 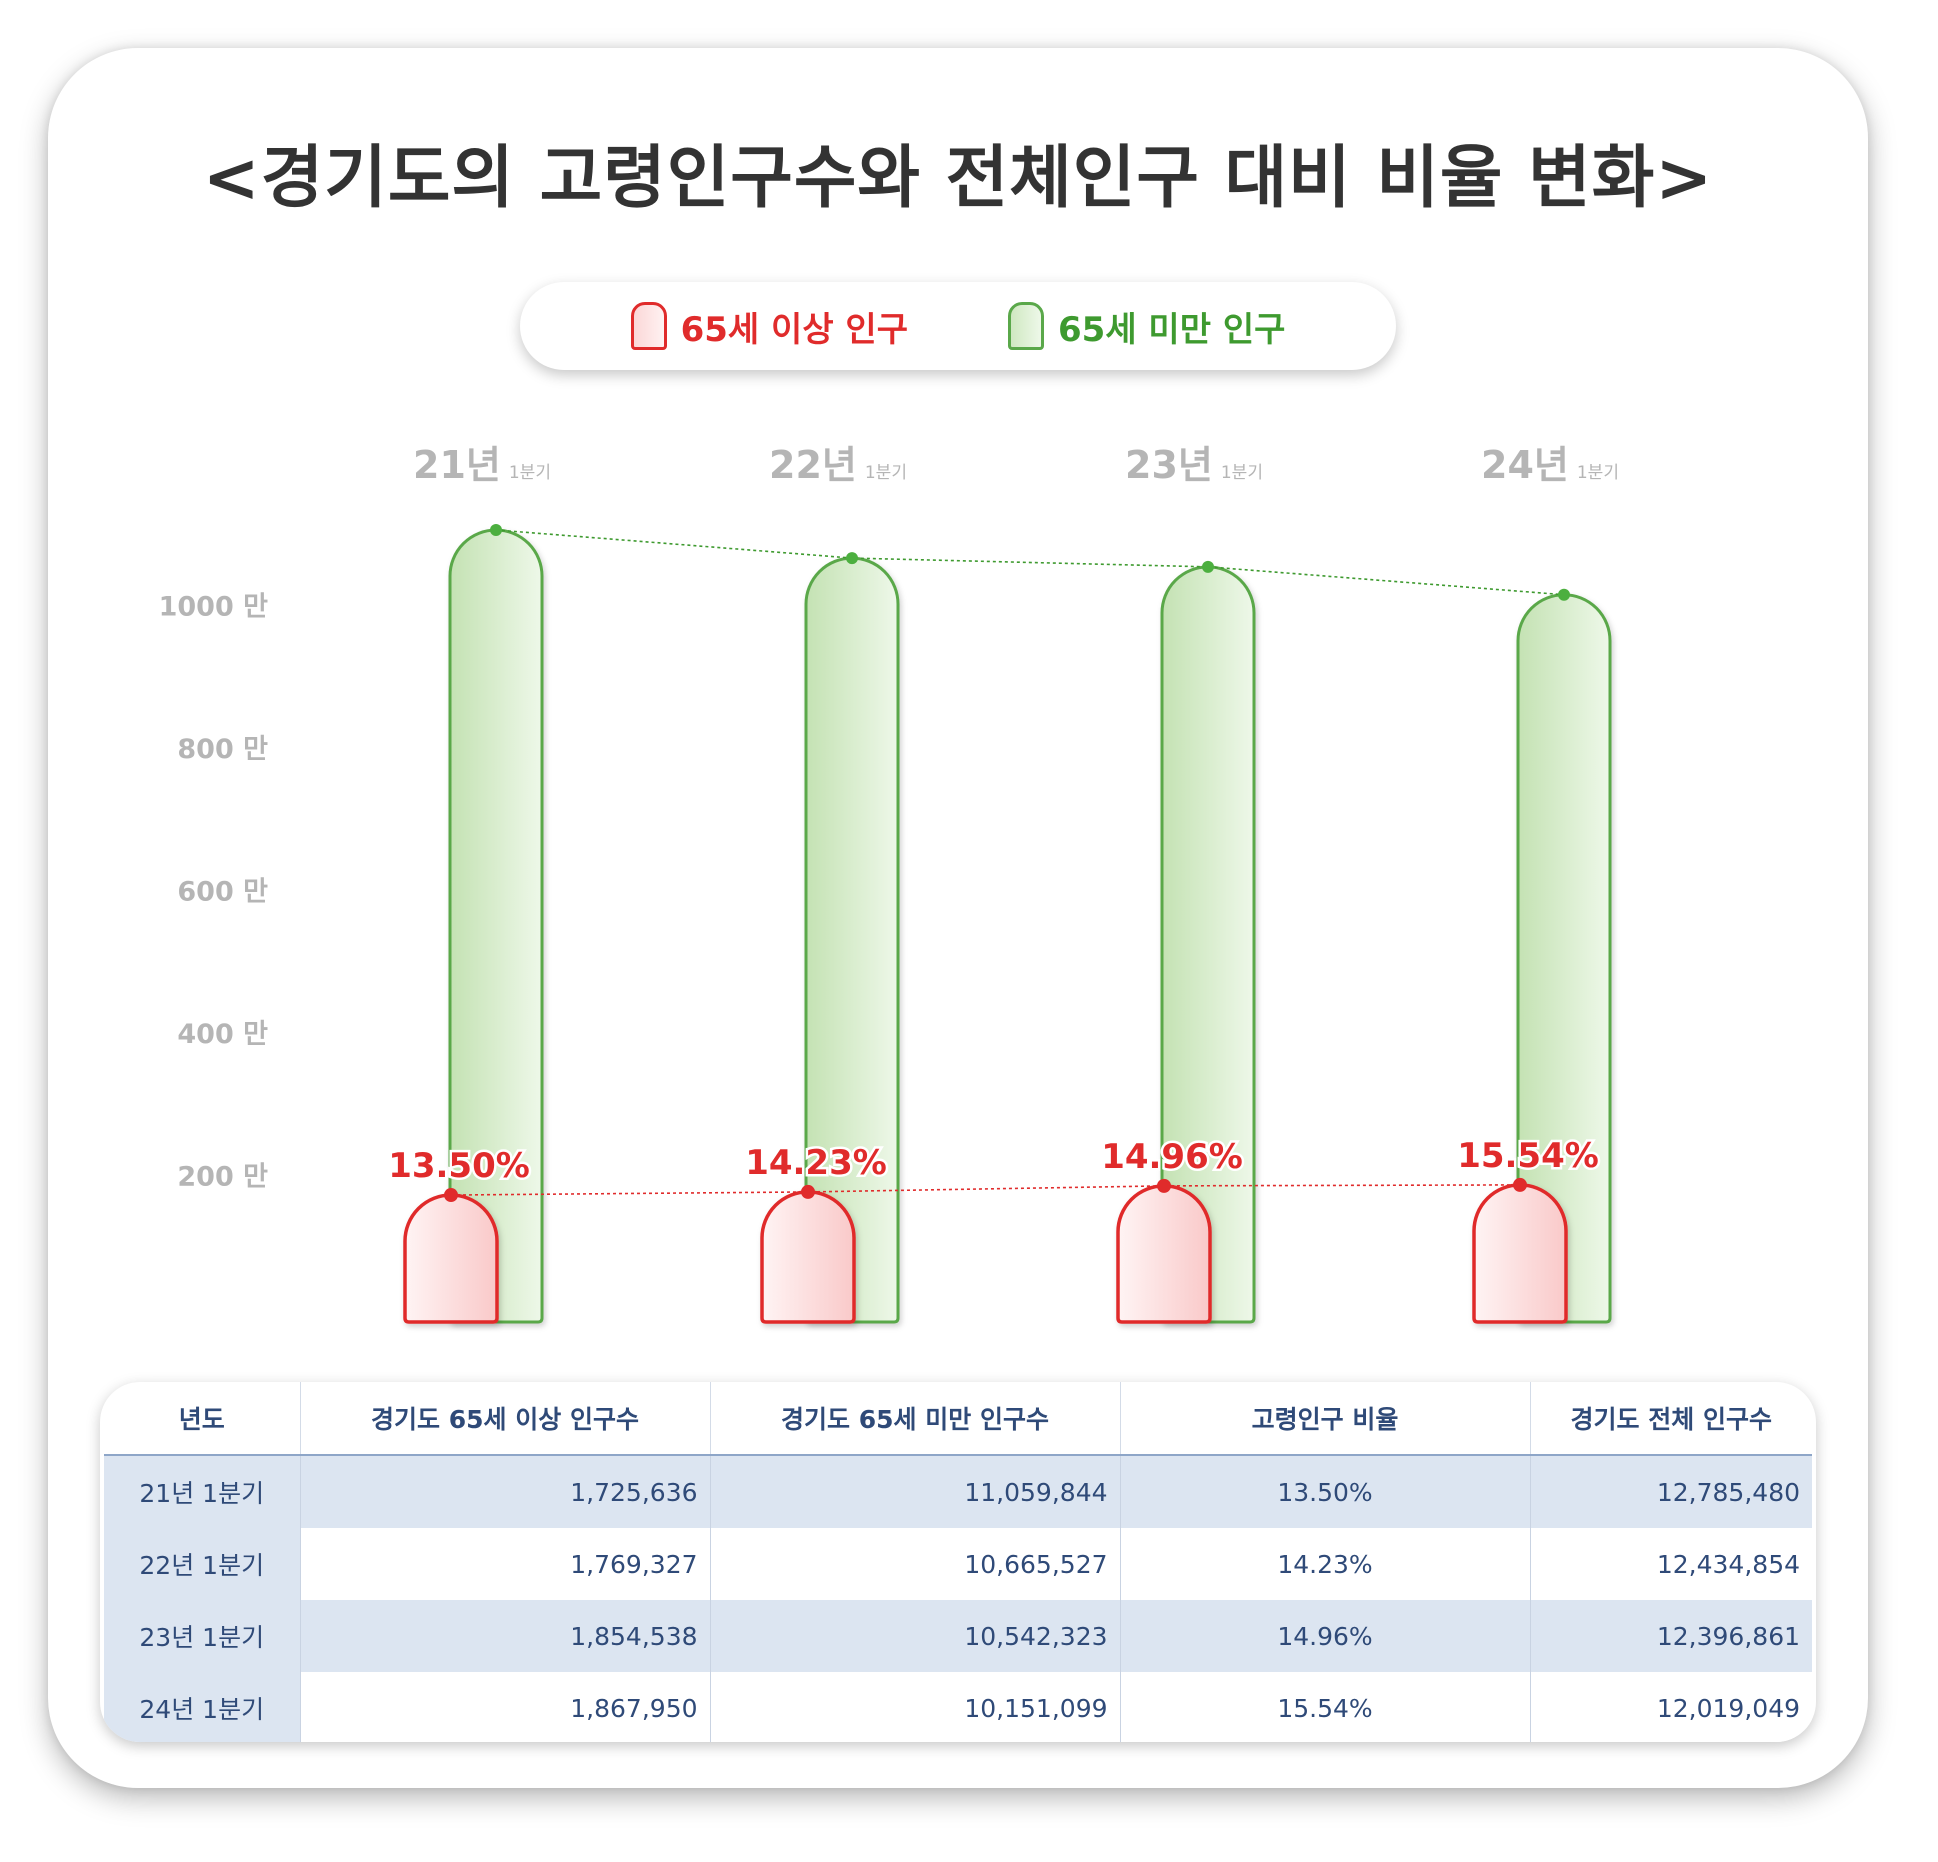 What do you see at coordinates (504, 1564) in the screenshot?
I see `table-cell-elderly: 1,769,327` at bounding box center [504, 1564].